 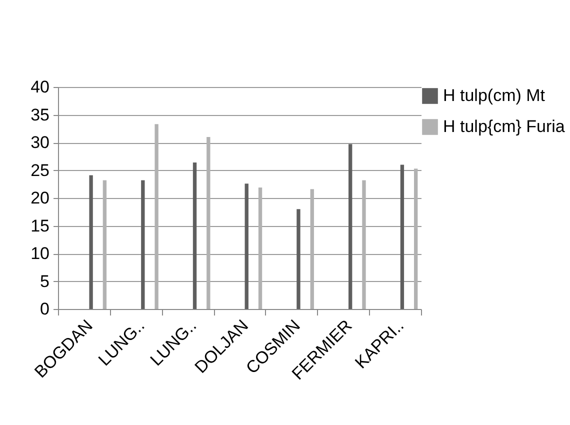 What do you see at coordinates (40, 198) in the screenshot?
I see `y-tick-label: 20` at bounding box center [40, 198].